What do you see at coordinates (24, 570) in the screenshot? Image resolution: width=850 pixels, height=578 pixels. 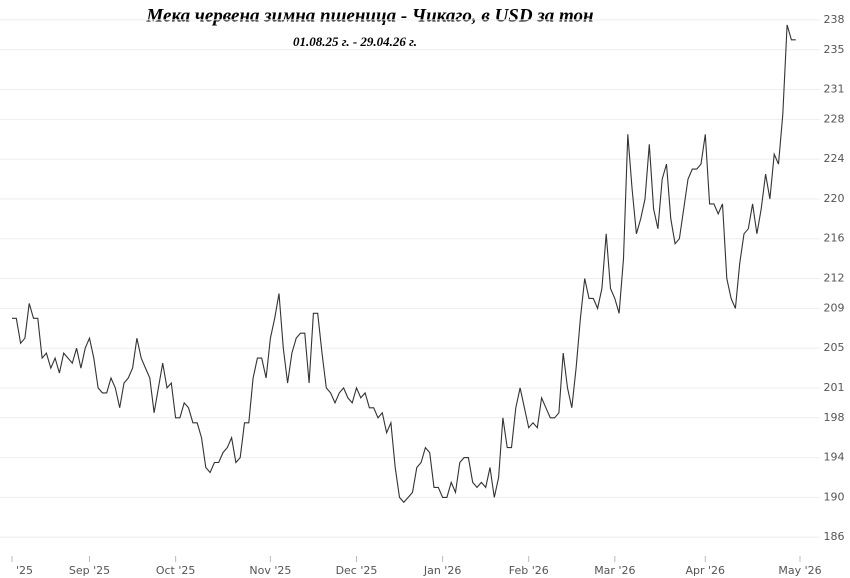 I see `x-tick-label: '25` at bounding box center [24, 570].